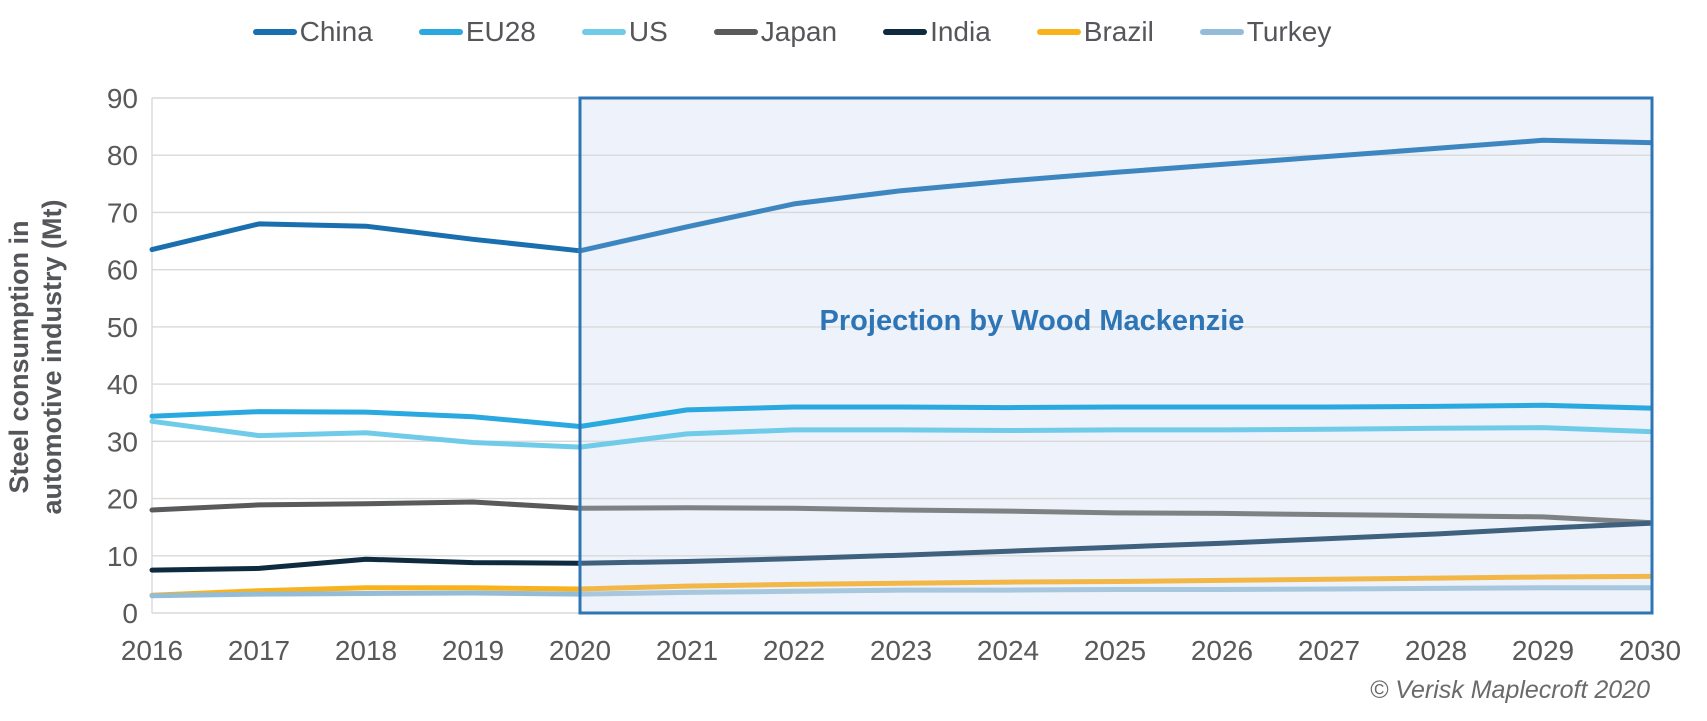  Describe the element at coordinates (122, 384) in the screenshot. I see `y-tick-label: 40` at that location.